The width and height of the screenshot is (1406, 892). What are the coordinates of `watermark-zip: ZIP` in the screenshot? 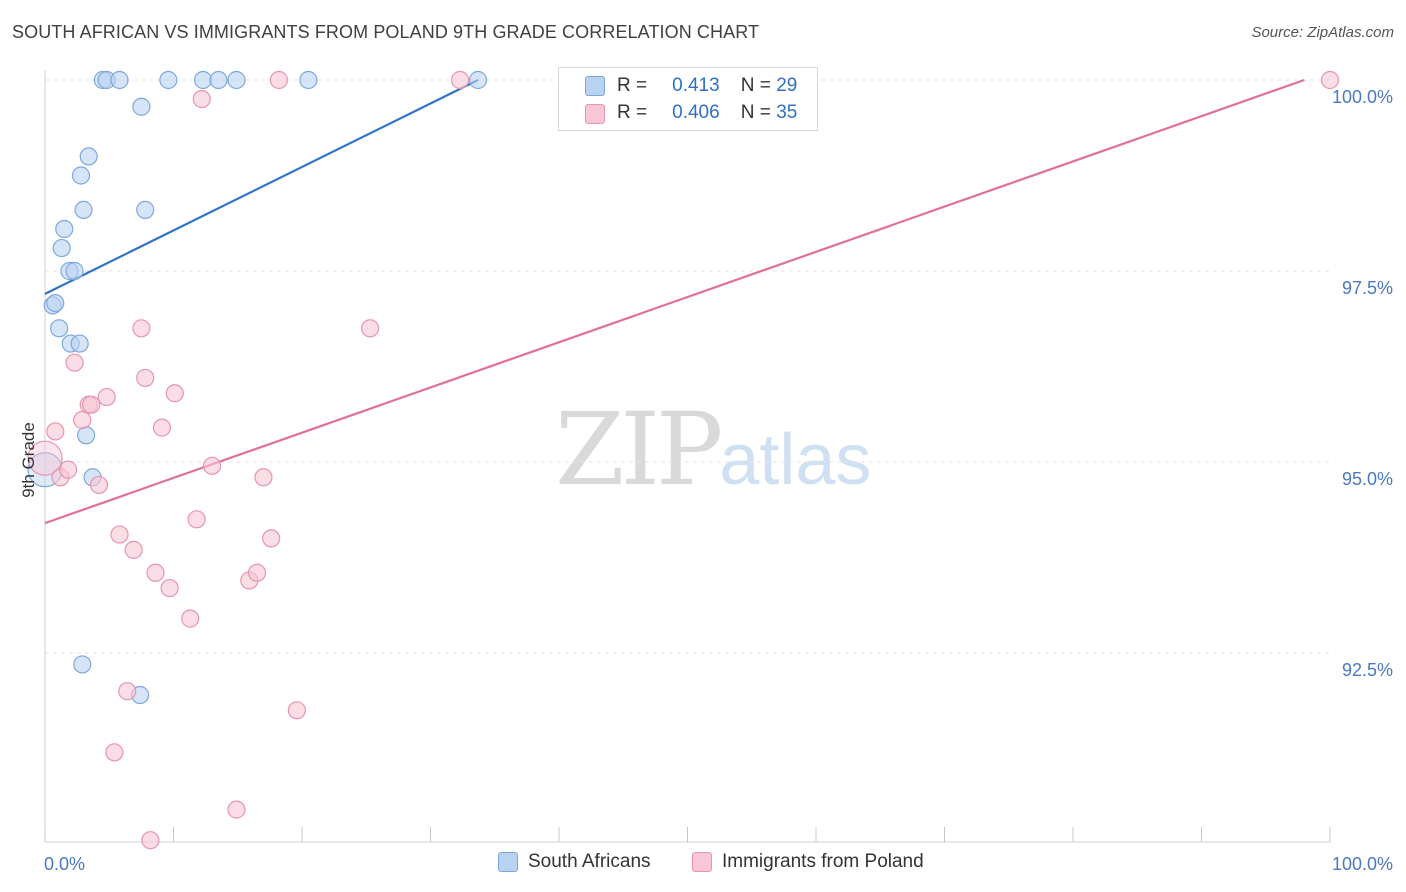 It's located at (639, 449).